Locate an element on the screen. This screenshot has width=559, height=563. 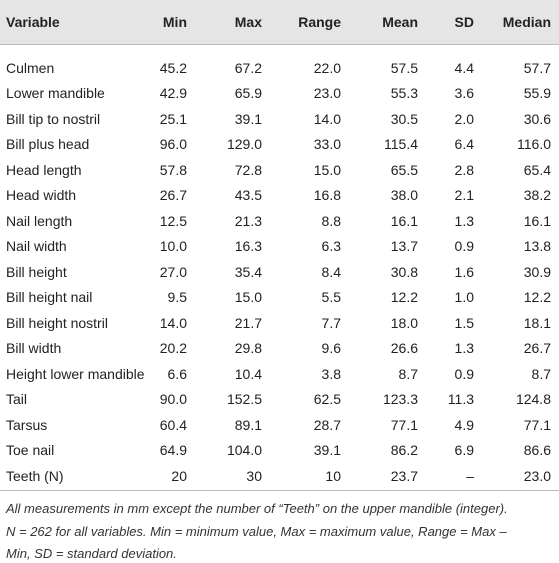
row-label: Head length is located at coordinates (44, 169).